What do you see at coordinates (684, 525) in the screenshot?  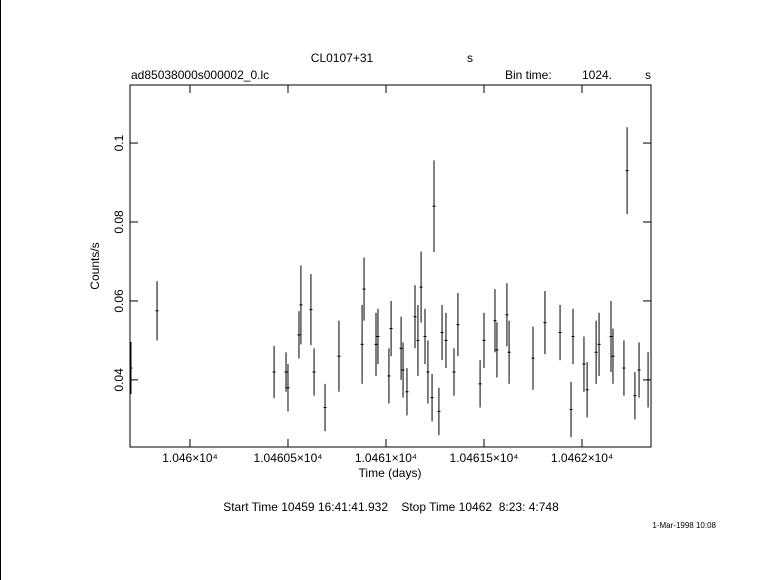 I see `timestamp: 1-Mar-1998 10:08` at bounding box center [684, 525].